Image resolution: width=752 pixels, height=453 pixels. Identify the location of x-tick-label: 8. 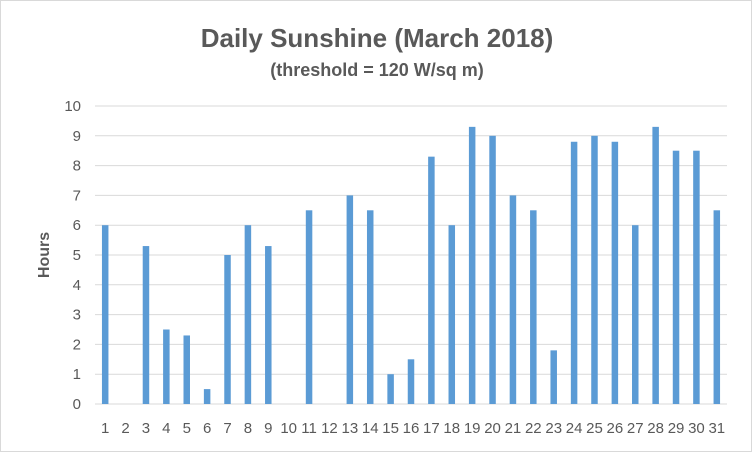
(248, 428).